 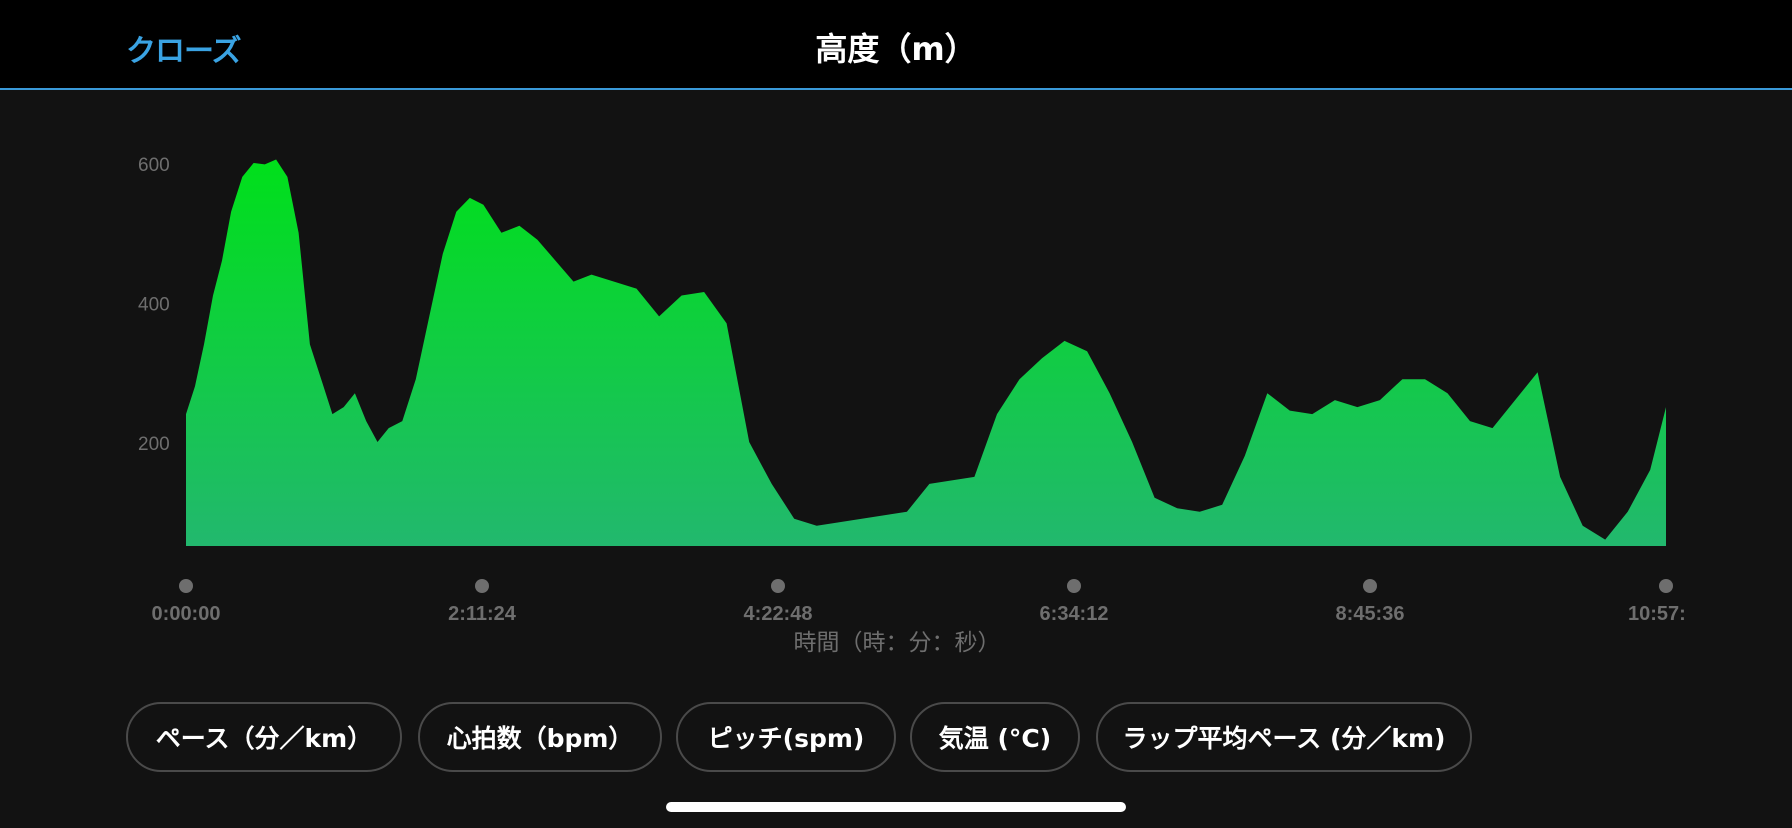 What do you see at coordinates (264, 737) in the screenshot?
I see `tab-pace: ペース（分／km）` at bounding box center [264, 737].